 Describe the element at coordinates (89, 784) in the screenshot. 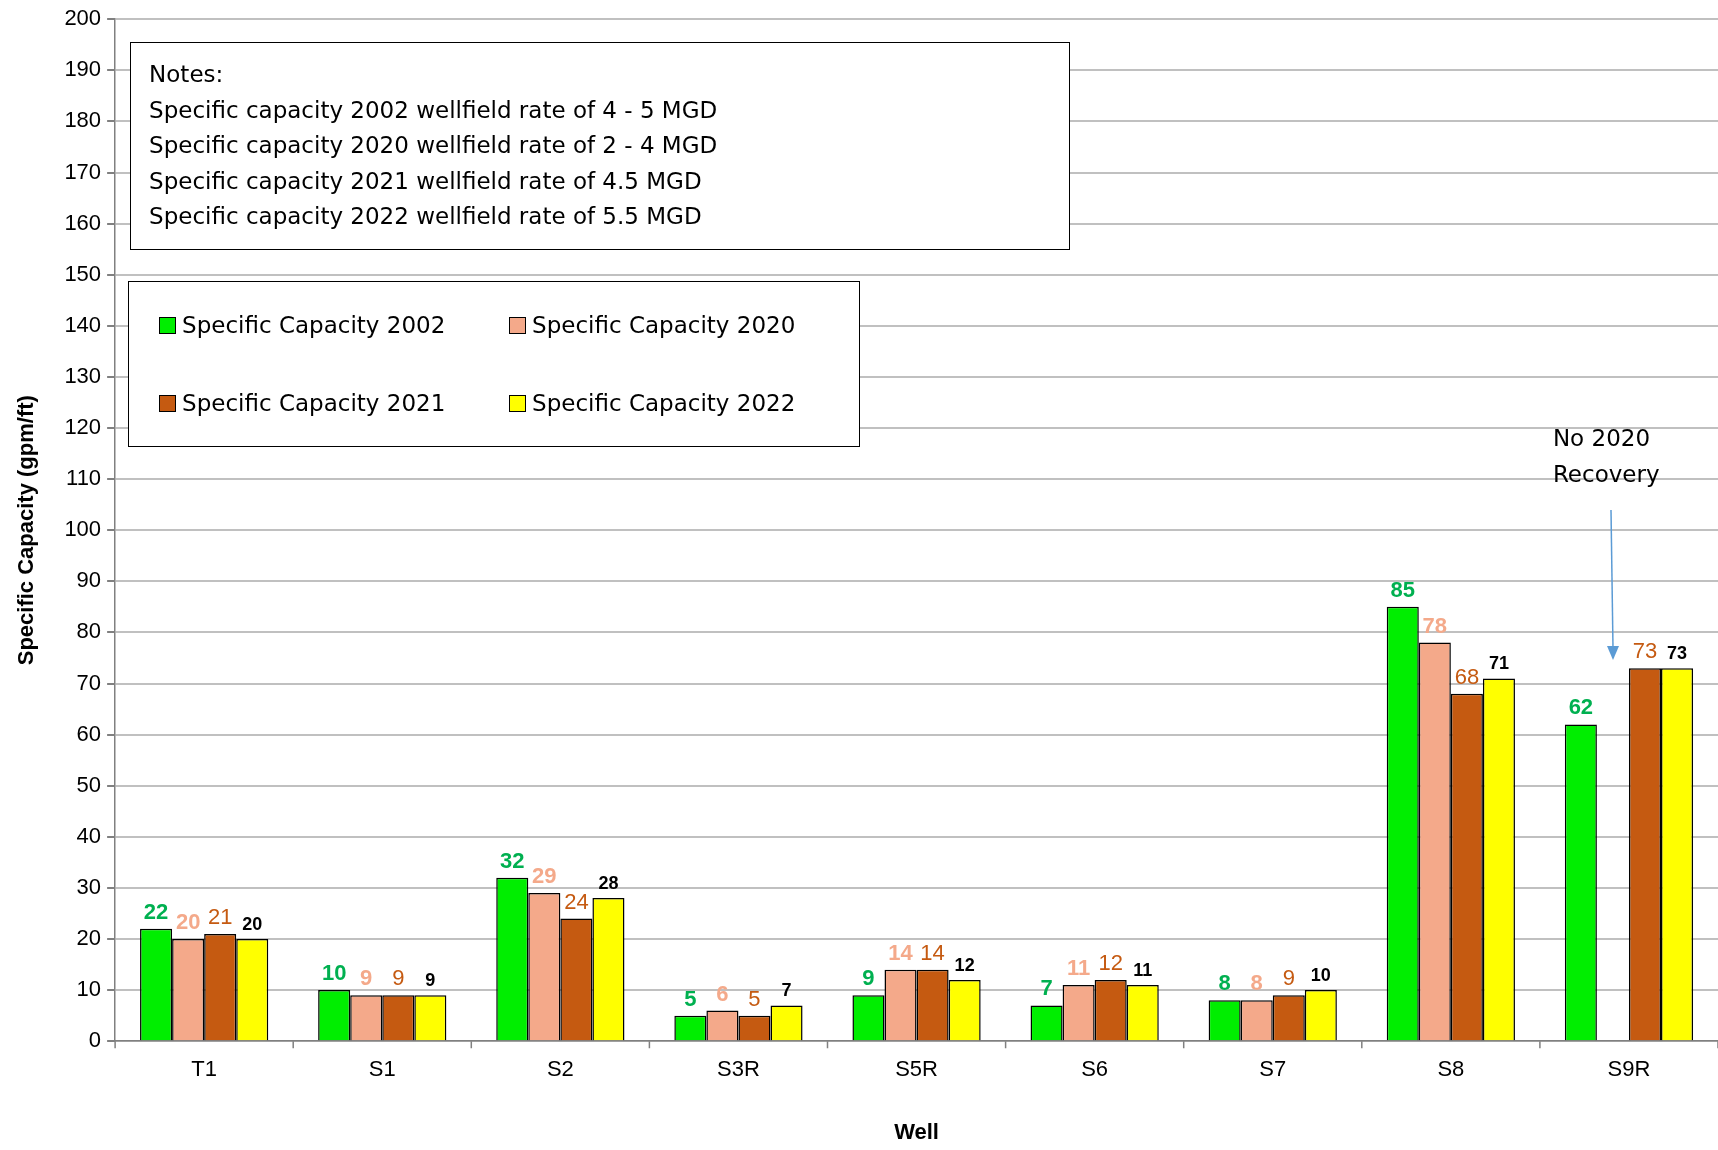

I see `y-tick-label: 50` at that location.